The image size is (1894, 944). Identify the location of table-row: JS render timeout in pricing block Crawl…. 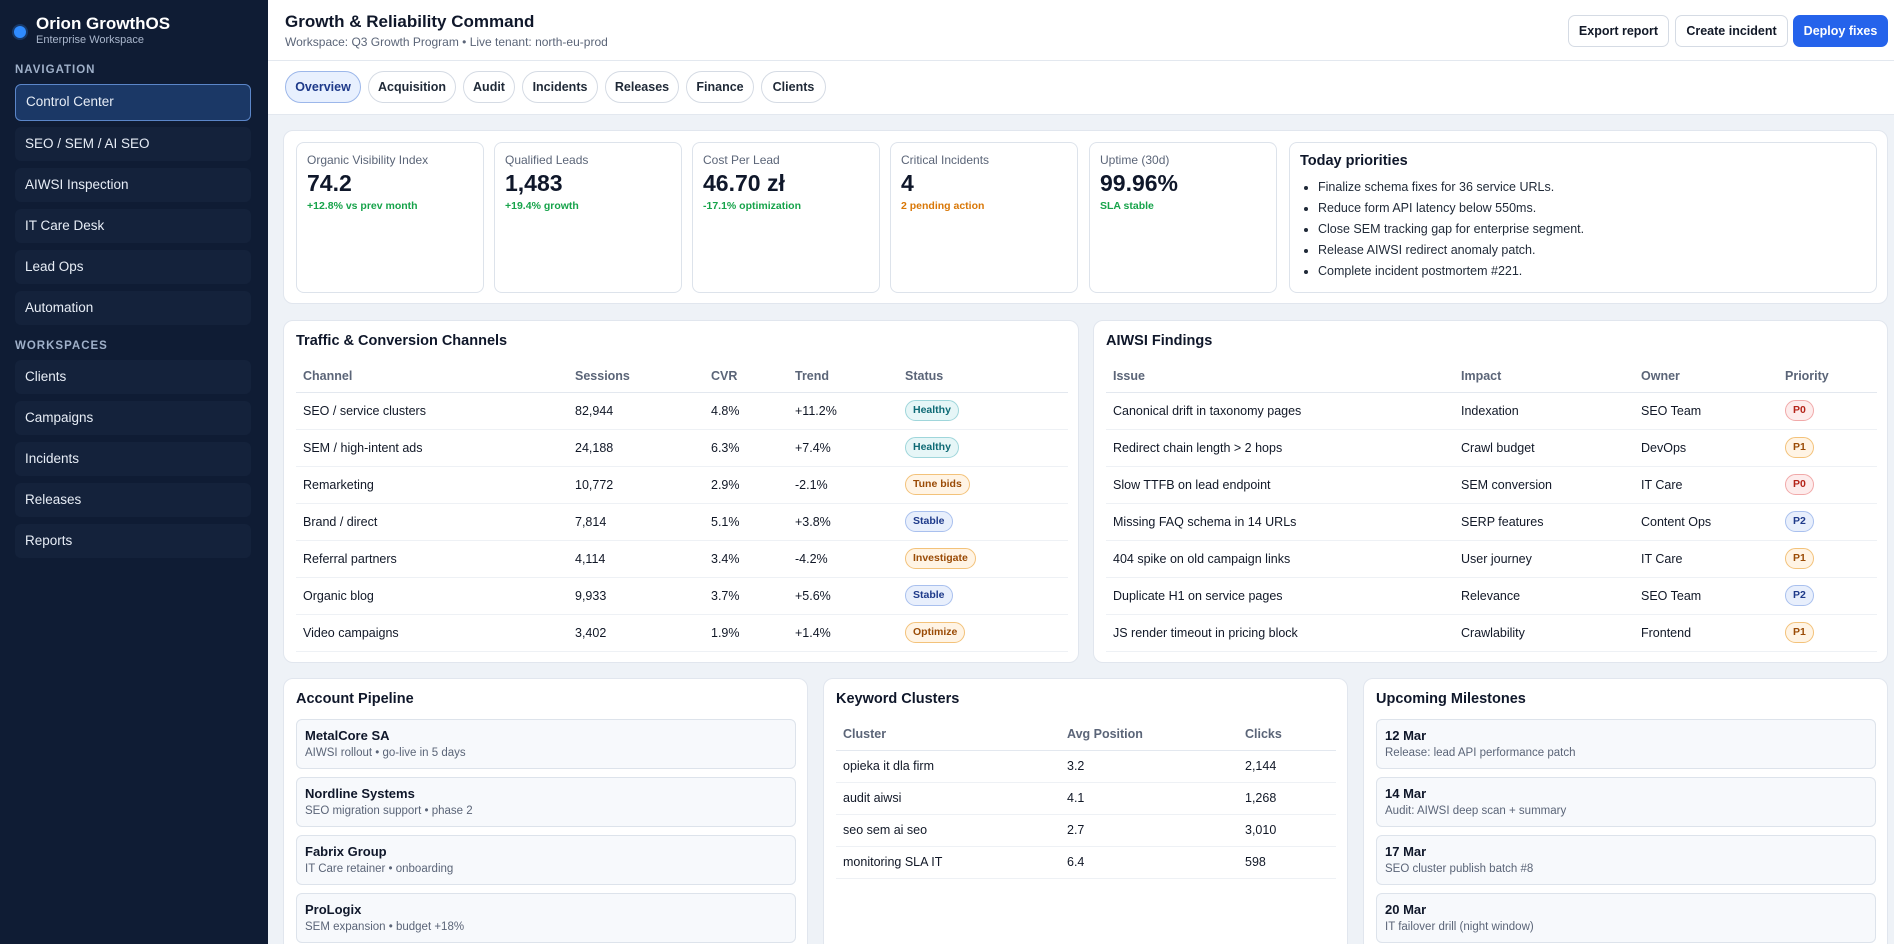
(1491, 633).